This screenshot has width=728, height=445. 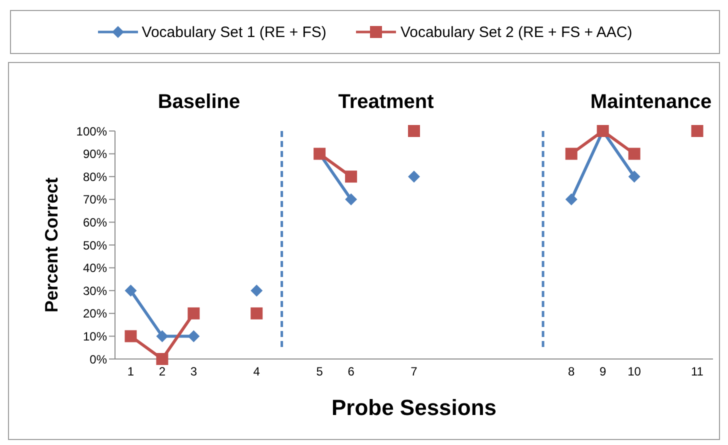 What do you see at coordinates (95, 268) in the screenshot?
I see `y-tick-label: 40%` at bounding box center [95, 268].